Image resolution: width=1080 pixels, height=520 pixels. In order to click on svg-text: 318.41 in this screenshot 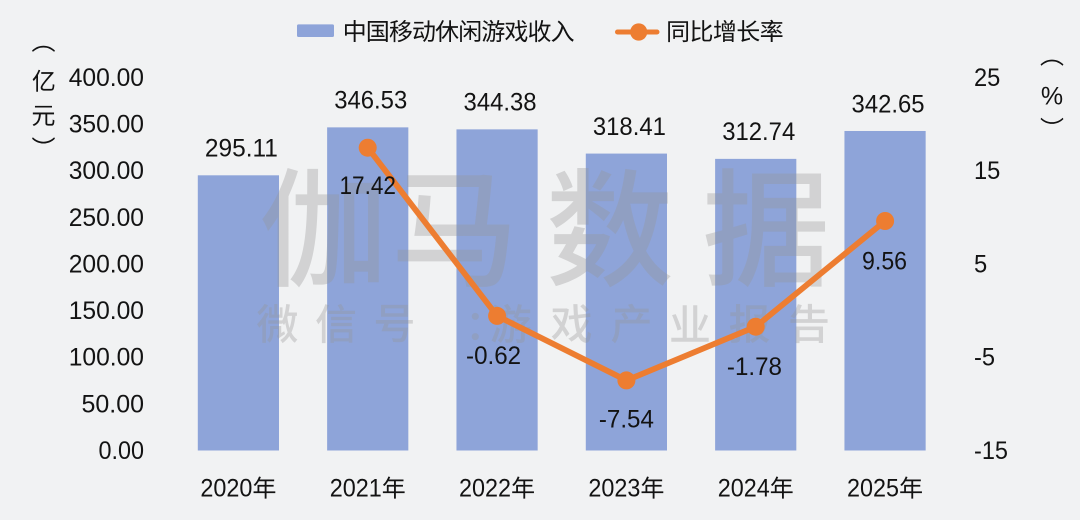, I will do `click(629, 127)`.